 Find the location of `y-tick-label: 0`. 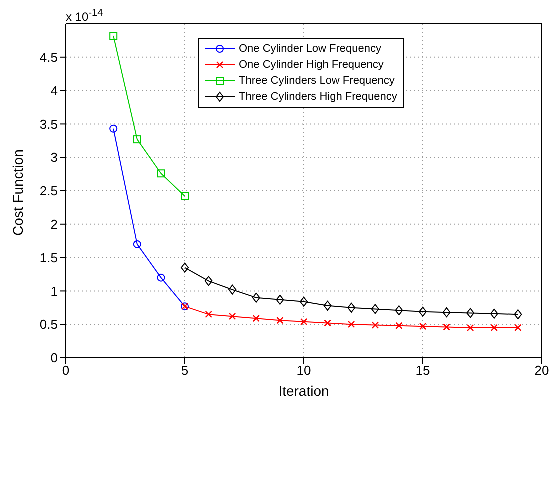

y-tick-label: 0 is located at coordinates (54, 358).